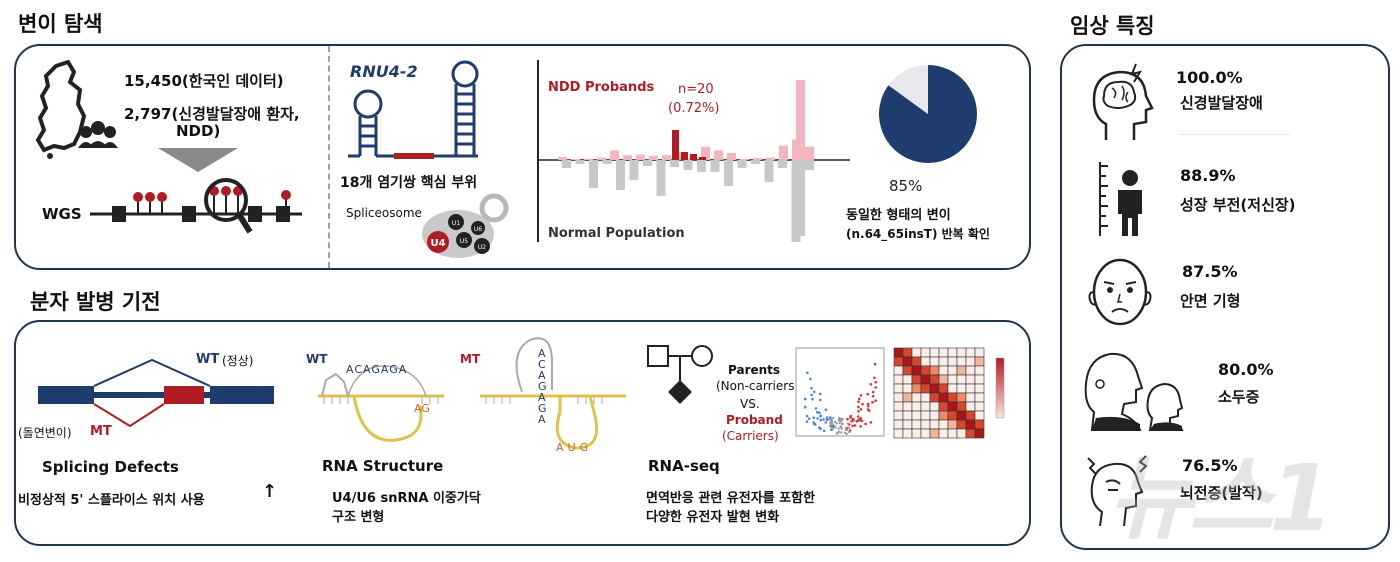 The image size is (1400, 562). I want to click on spliceosome-icon: U4 U1 U5 U6 U2, so click(465, 225).